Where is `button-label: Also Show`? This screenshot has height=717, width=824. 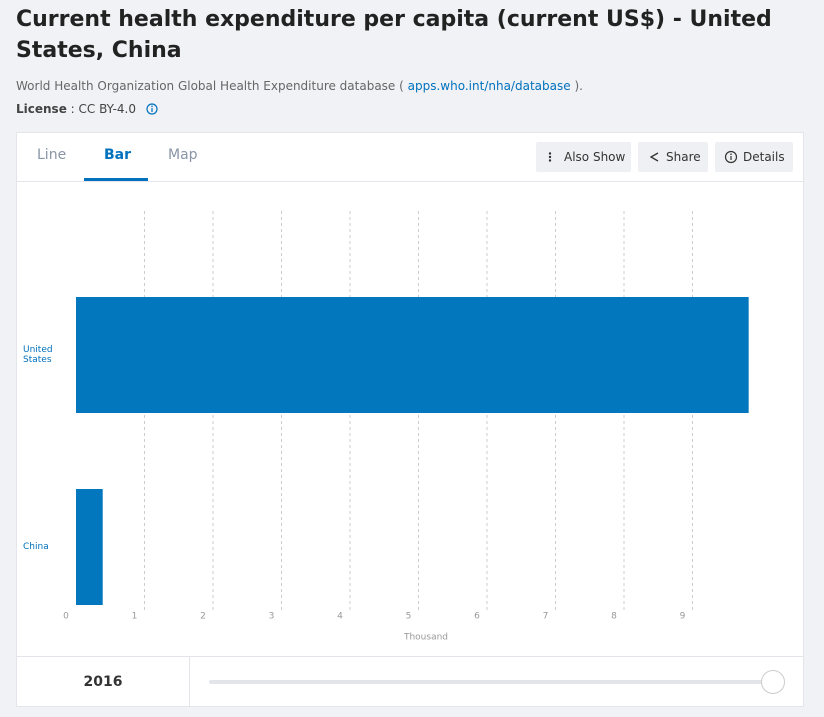 button-label: Also Show is located at coordinates (595, 157).